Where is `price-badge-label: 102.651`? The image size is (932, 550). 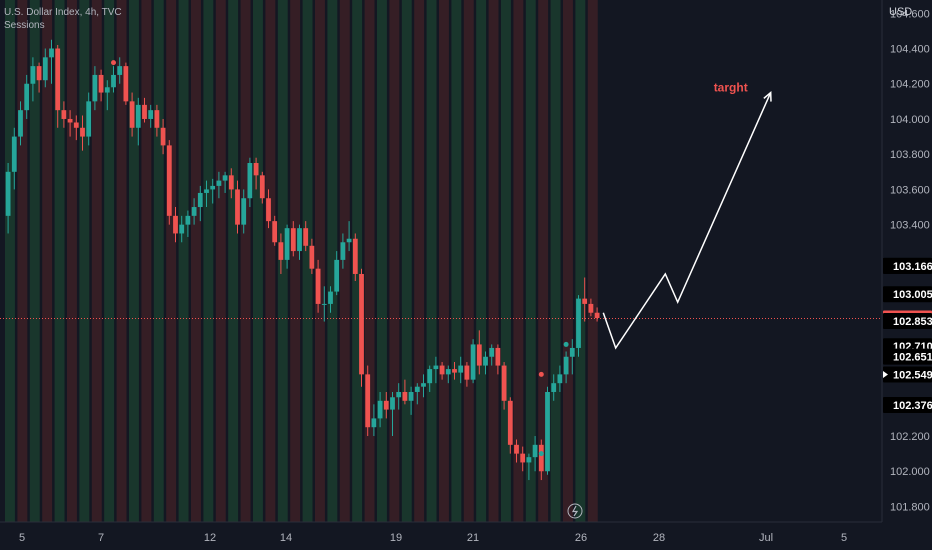 price-badge-label: 102.651 is located at coordinates (912, 358).